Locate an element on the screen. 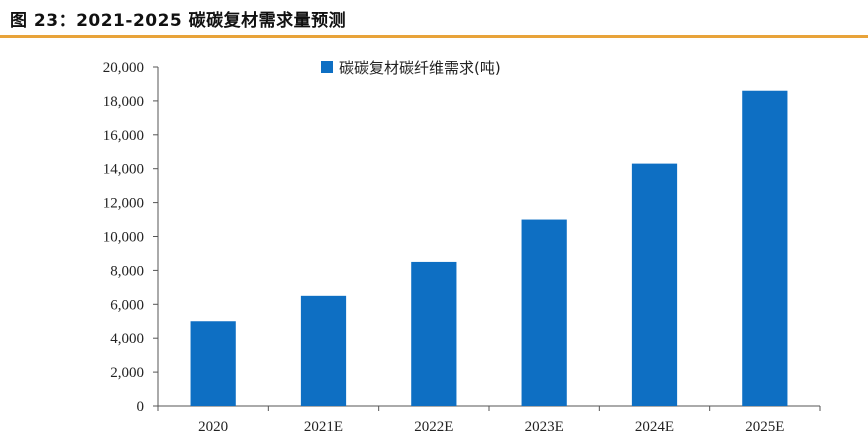  x-tick-label: 2022E is located at coordinates (433, 427).